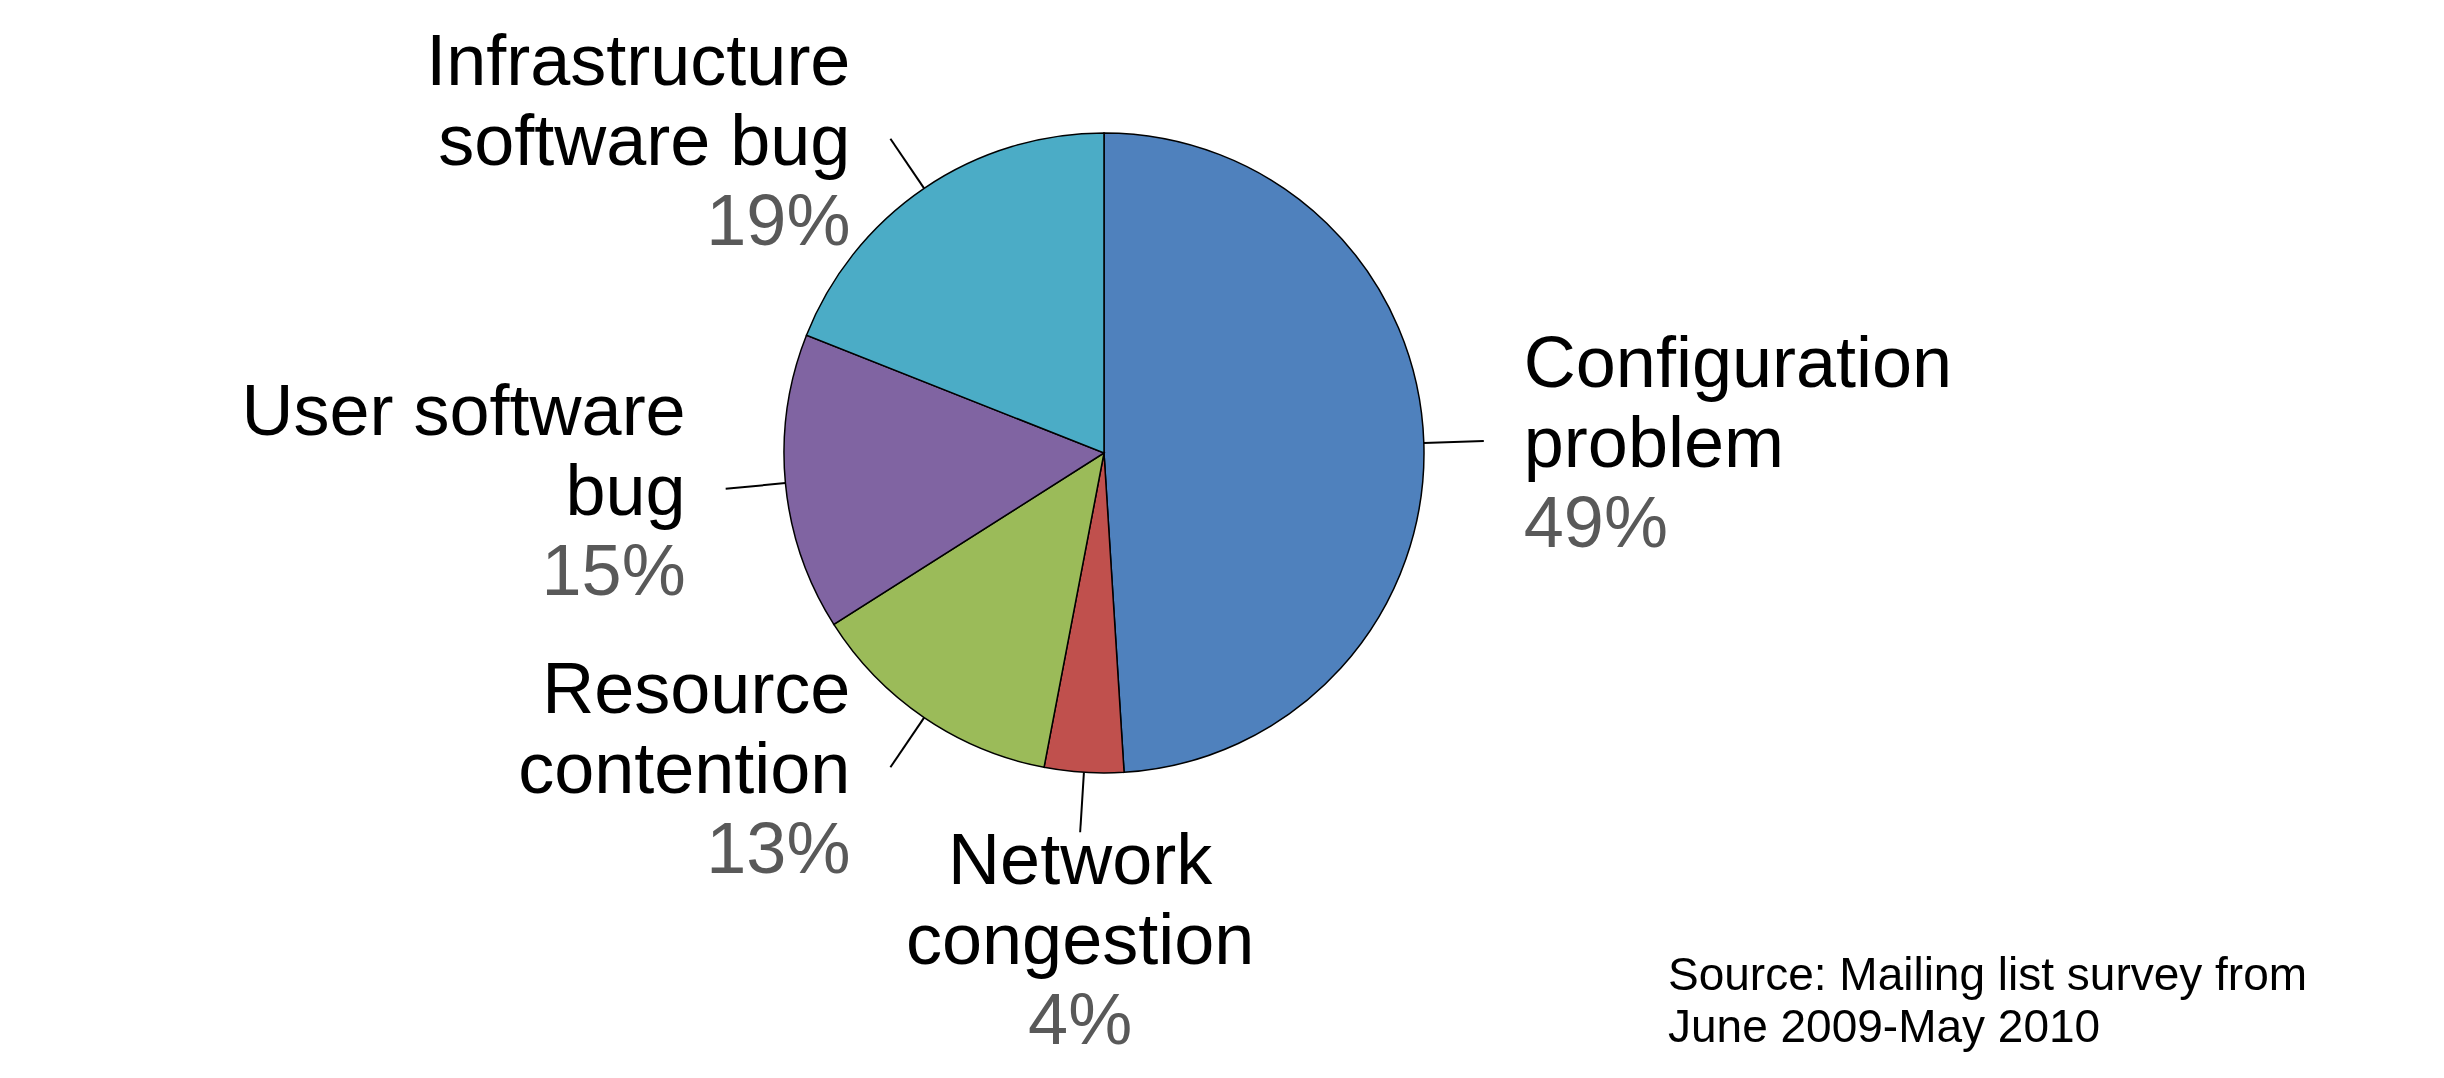  What do you see at coordinates (1988, 1000) in the screenshot?
I see `source-note: Source: Mailing list survey from June 2009-May 2010` at bounding box center [1988, 1000].